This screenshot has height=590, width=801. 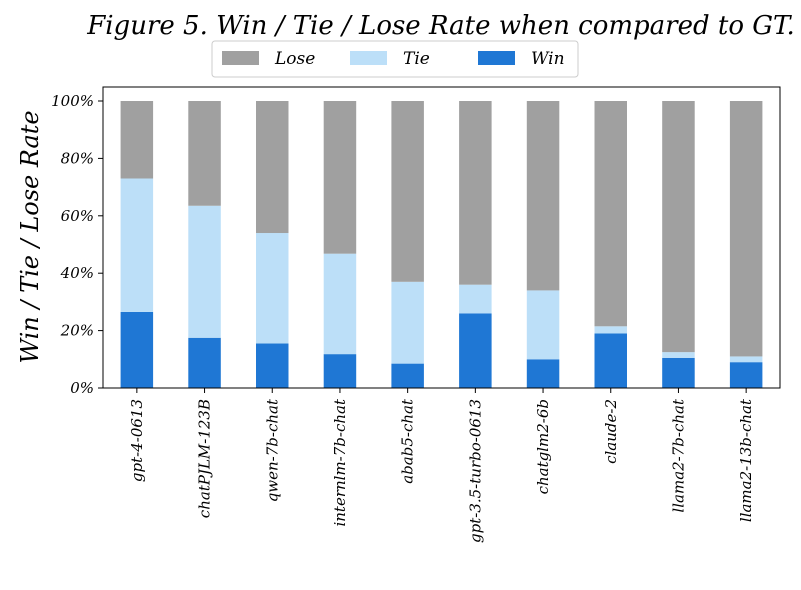 I want to click on x-tick-label: internlm-7b-chat, so click(x=340, y=462).